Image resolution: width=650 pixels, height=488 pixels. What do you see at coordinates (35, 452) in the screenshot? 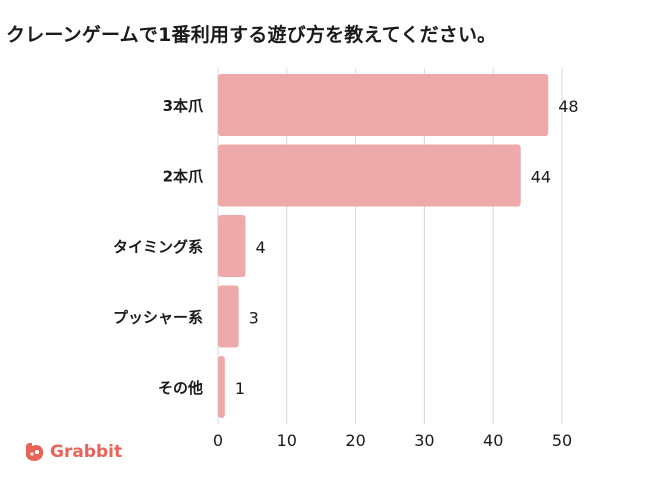
I see `grabbit-logo-icon` at bounding box center [35, 452].